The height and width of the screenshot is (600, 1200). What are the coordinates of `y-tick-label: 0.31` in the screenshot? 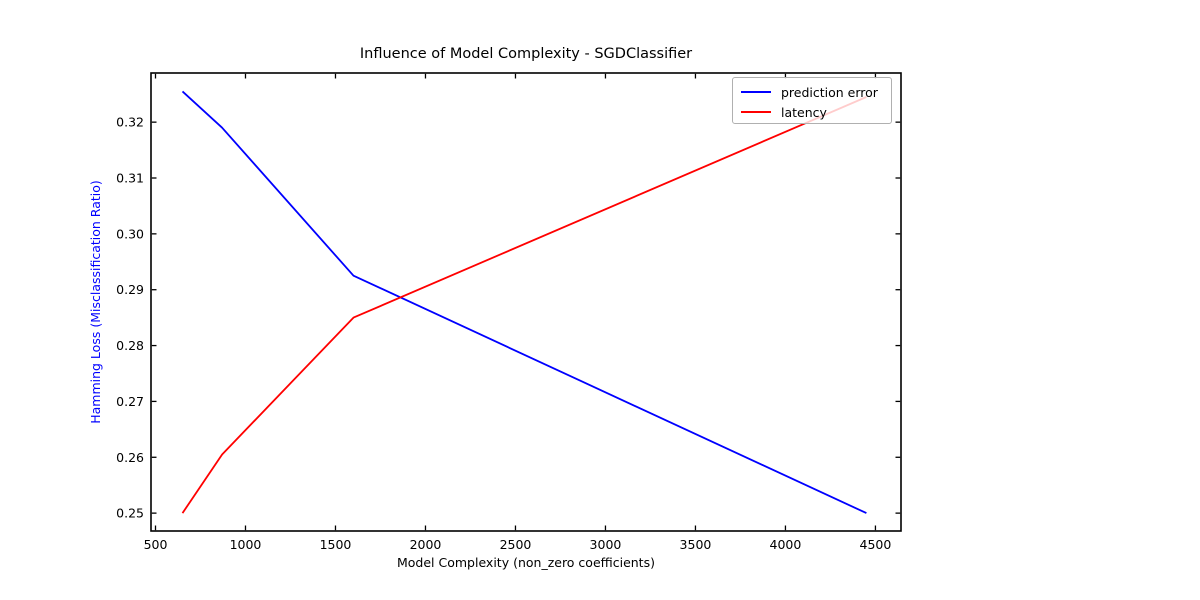 It's located at (130, 178).